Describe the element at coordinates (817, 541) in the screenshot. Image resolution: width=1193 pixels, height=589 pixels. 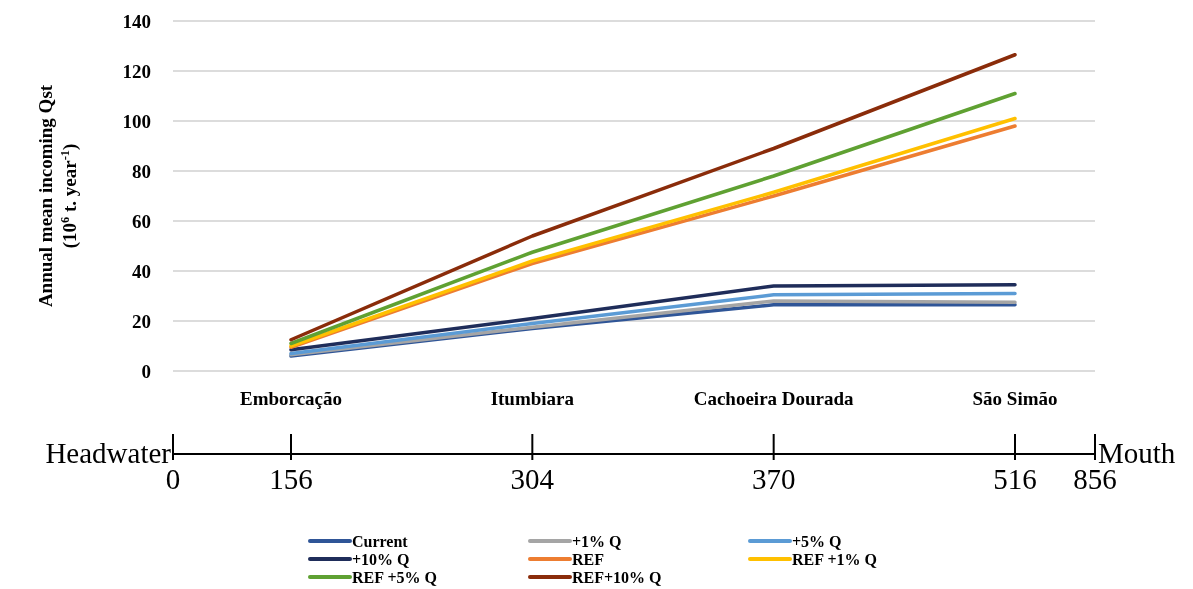
I see `legend-label: +5% Q` at that location.